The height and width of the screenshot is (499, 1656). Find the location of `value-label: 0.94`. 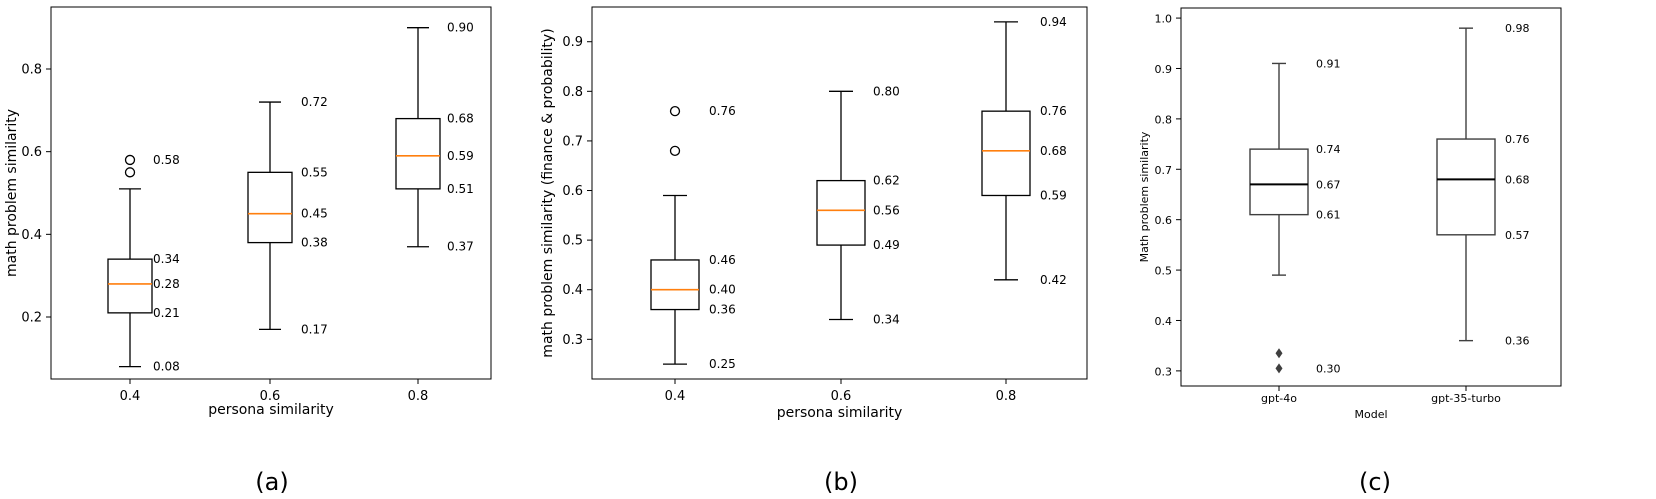

value-label: 0.94 is located at coordinates (1053, 22).